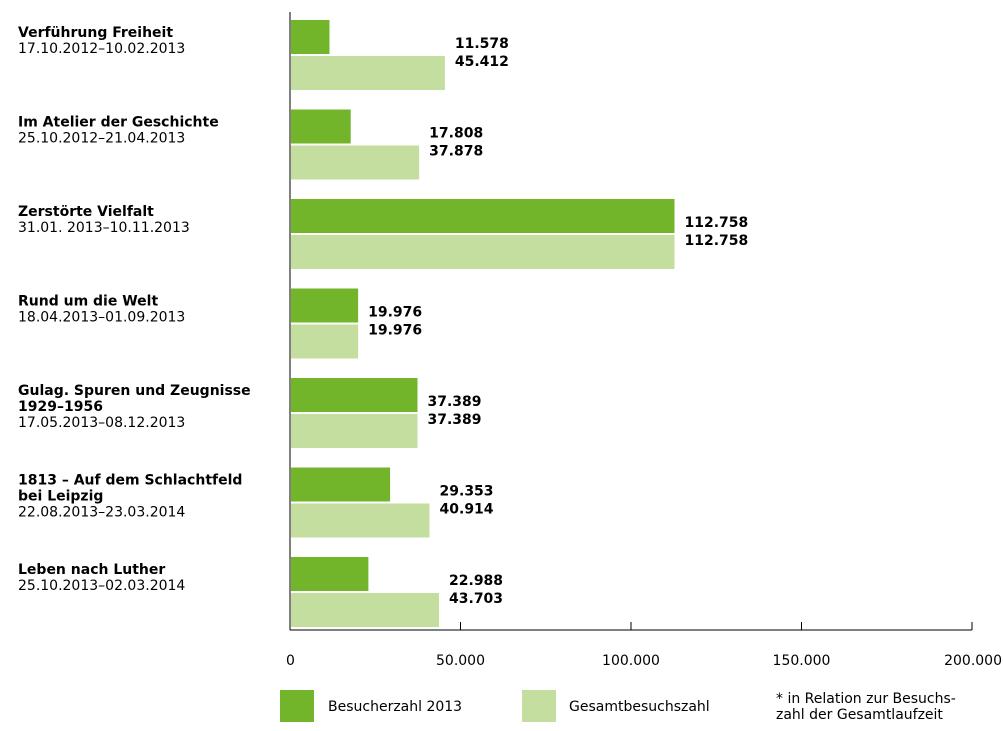 This screenshot has width=1004, height=731. I want to click on category-title: Verführung Freiheit, so click(95, 33).